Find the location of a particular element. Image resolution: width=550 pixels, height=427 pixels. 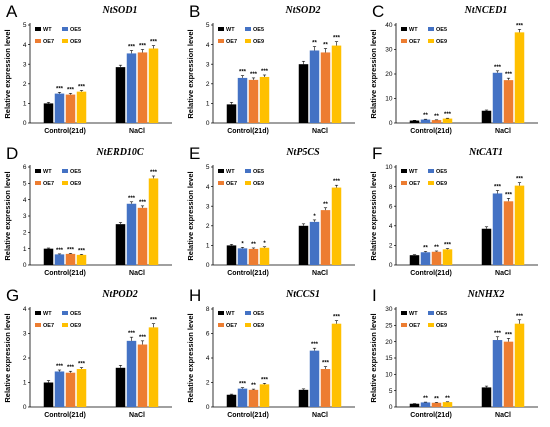

panel-letter: G is located at coordinates (12, 295).